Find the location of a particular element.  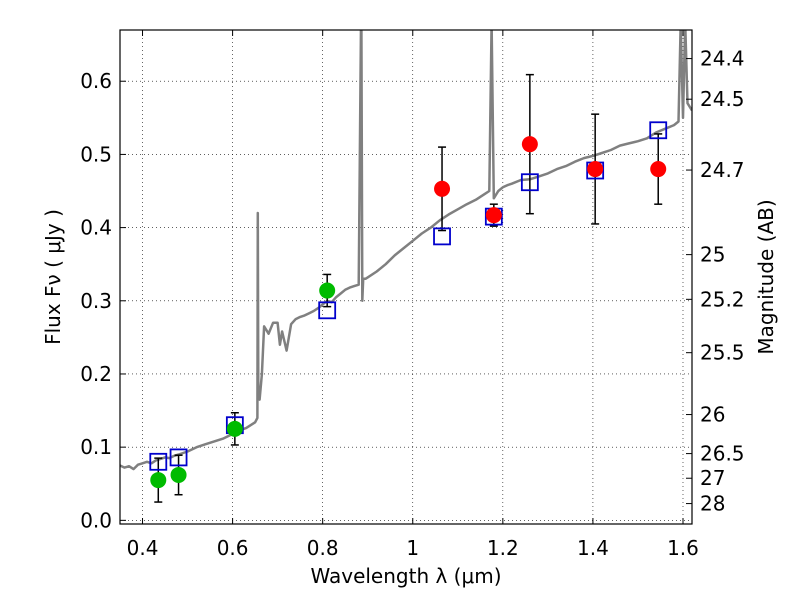

y-tick-label: 0.2 is located at coordinates (96, 374).